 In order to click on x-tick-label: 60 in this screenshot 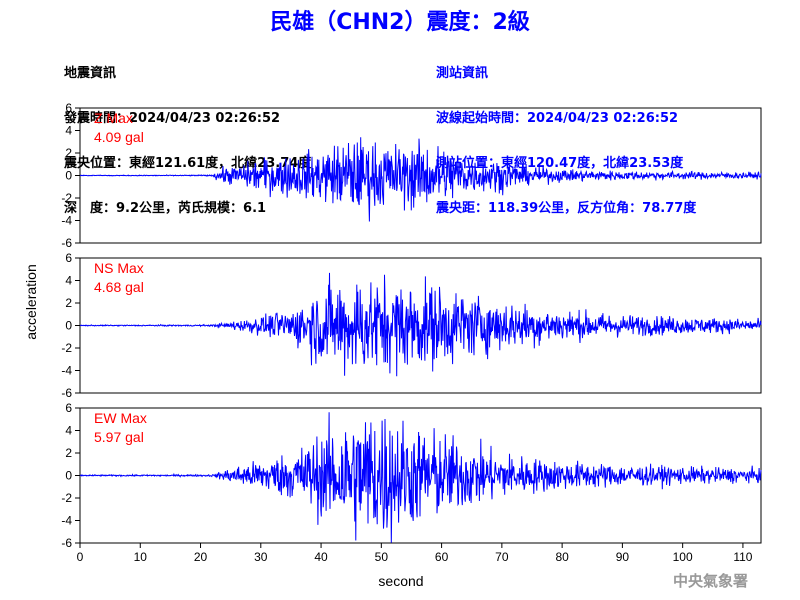, I will do `click(442, 557)`.